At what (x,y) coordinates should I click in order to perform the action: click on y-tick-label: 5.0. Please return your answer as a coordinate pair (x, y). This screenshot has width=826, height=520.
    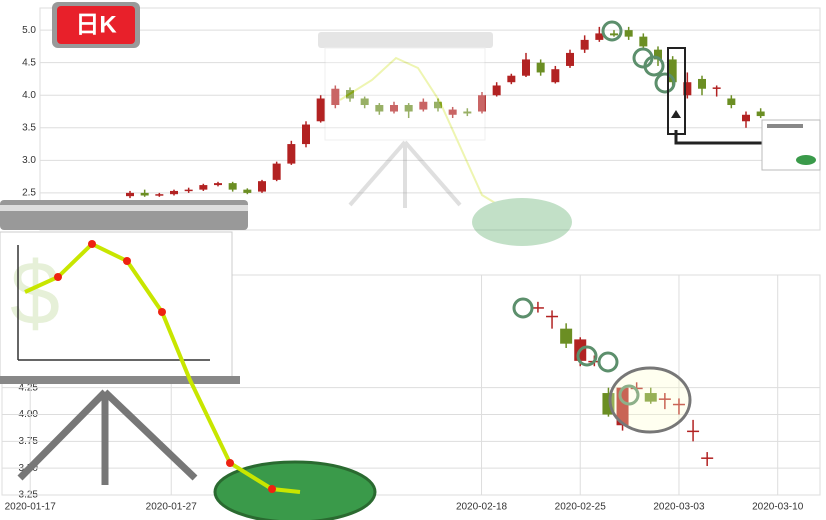
    Looking at the image, I should click on (29, 30).